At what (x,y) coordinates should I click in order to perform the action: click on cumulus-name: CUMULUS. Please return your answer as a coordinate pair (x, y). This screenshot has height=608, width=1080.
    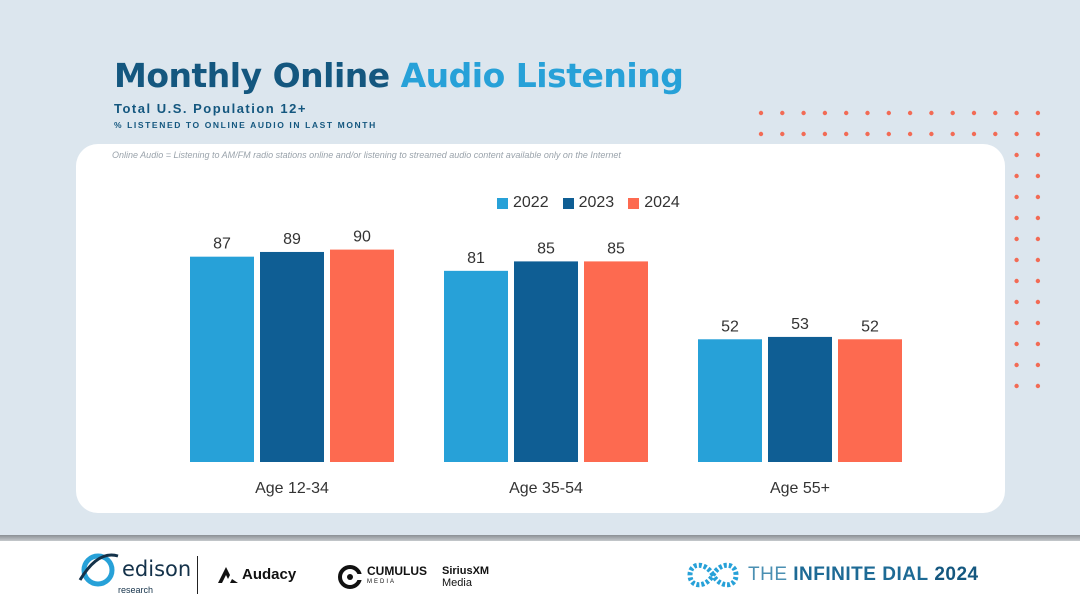
    Looking at the image, I should click on (397, 571).